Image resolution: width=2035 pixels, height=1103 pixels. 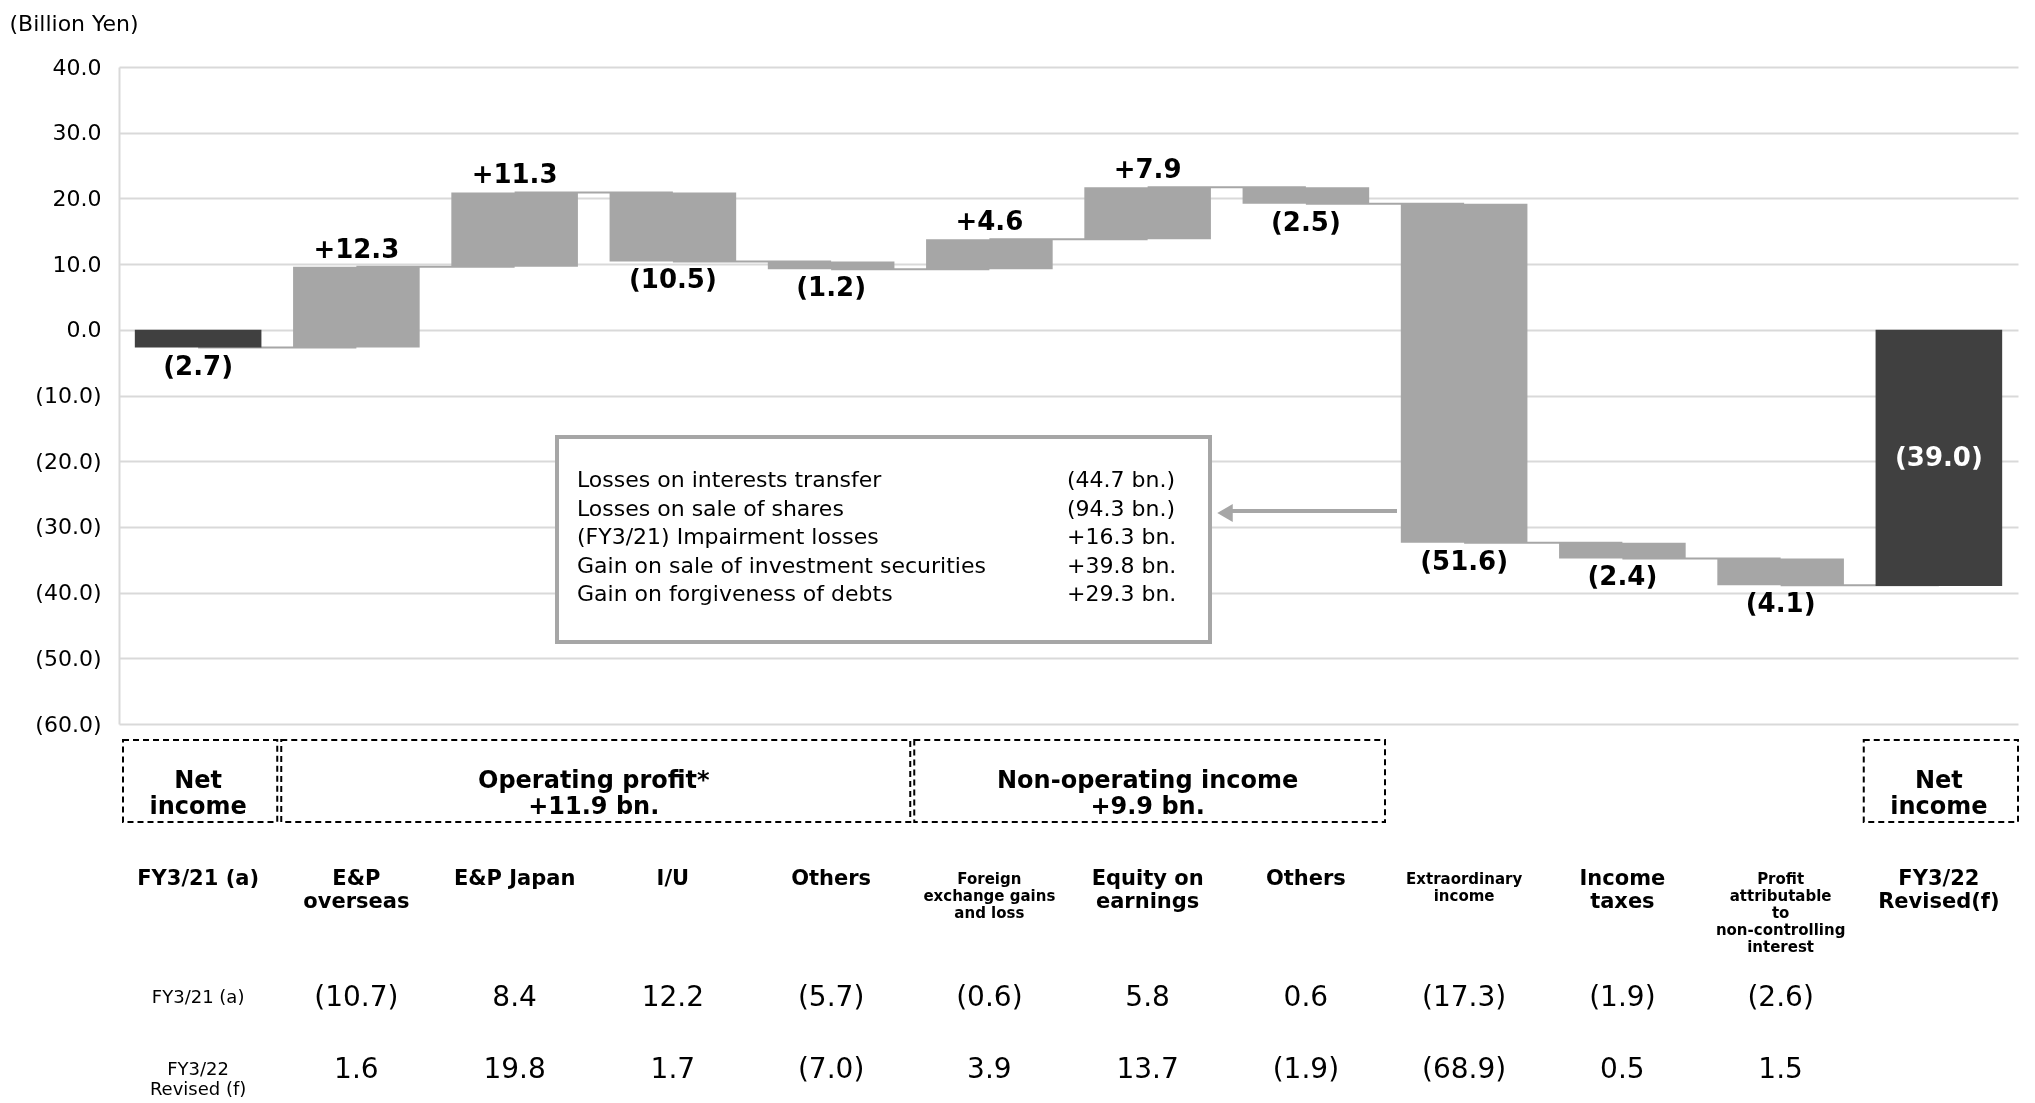 What do you see at coordinates (1622, 576) in the screenshot?
I see `data-label: (2.4)` at bounding box center [1622, 576].